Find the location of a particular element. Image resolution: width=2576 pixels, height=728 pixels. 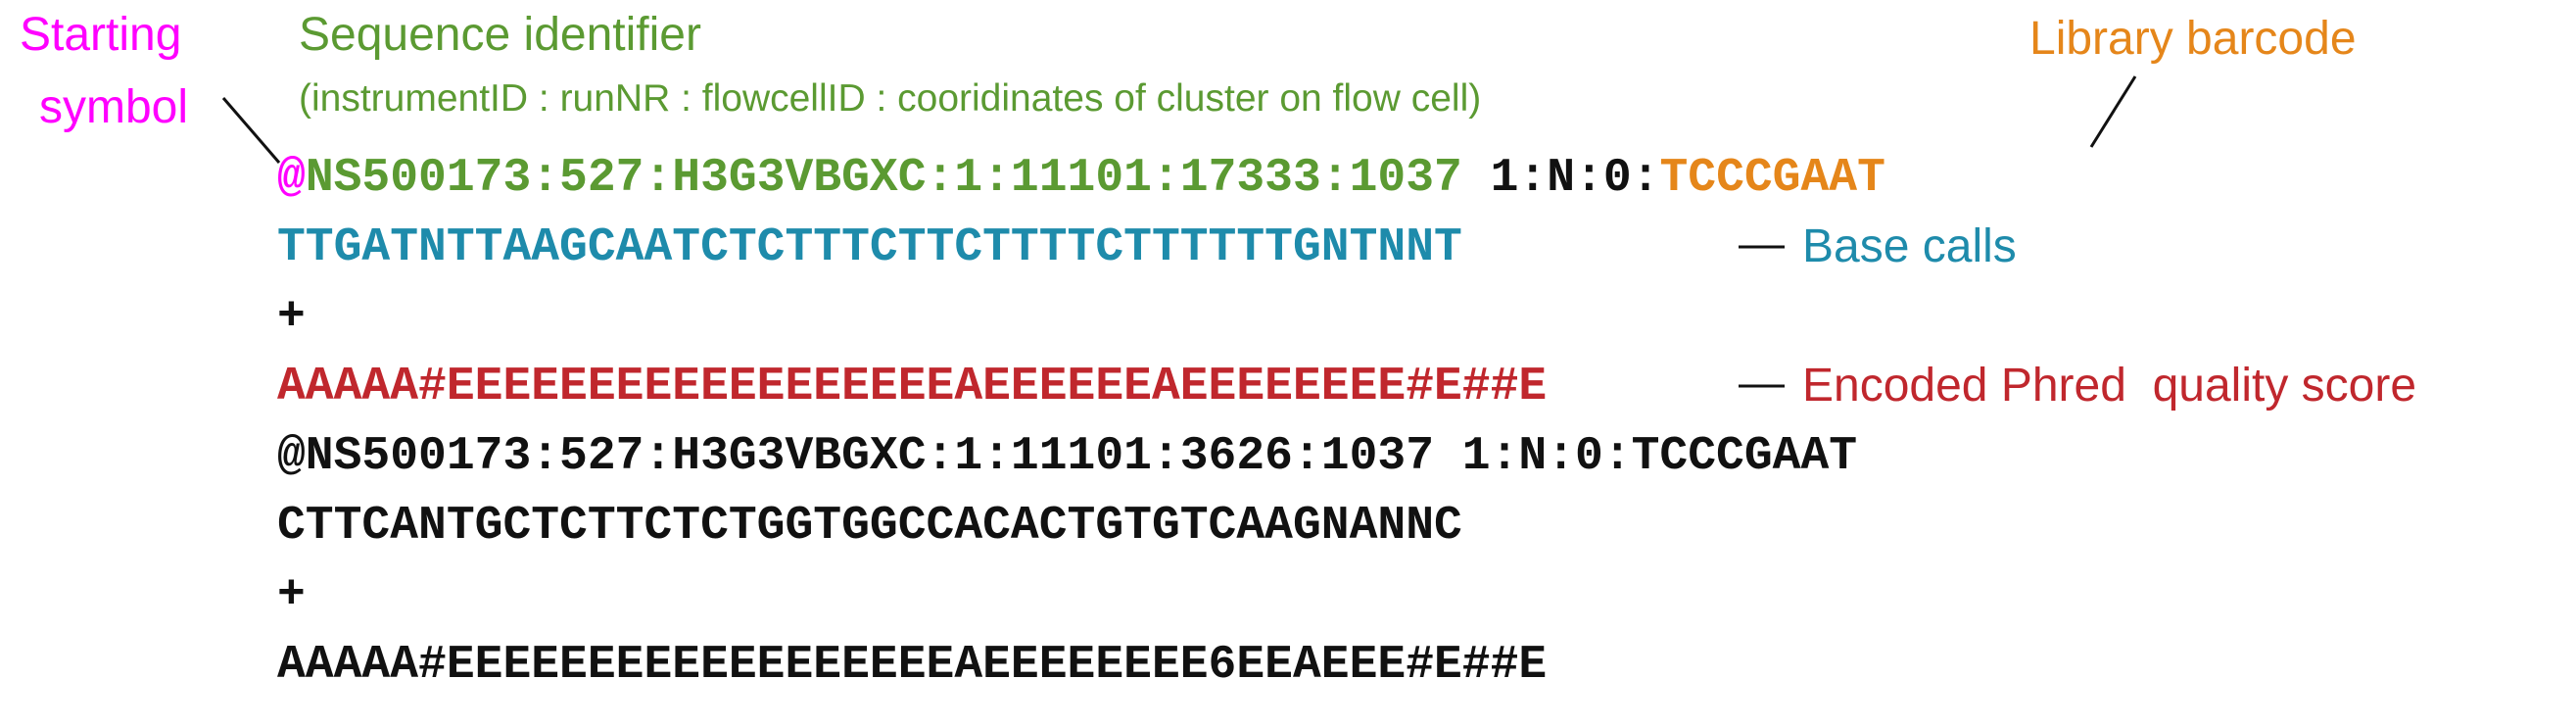

library-barcode-connector is located at coordinates (2113, 111).